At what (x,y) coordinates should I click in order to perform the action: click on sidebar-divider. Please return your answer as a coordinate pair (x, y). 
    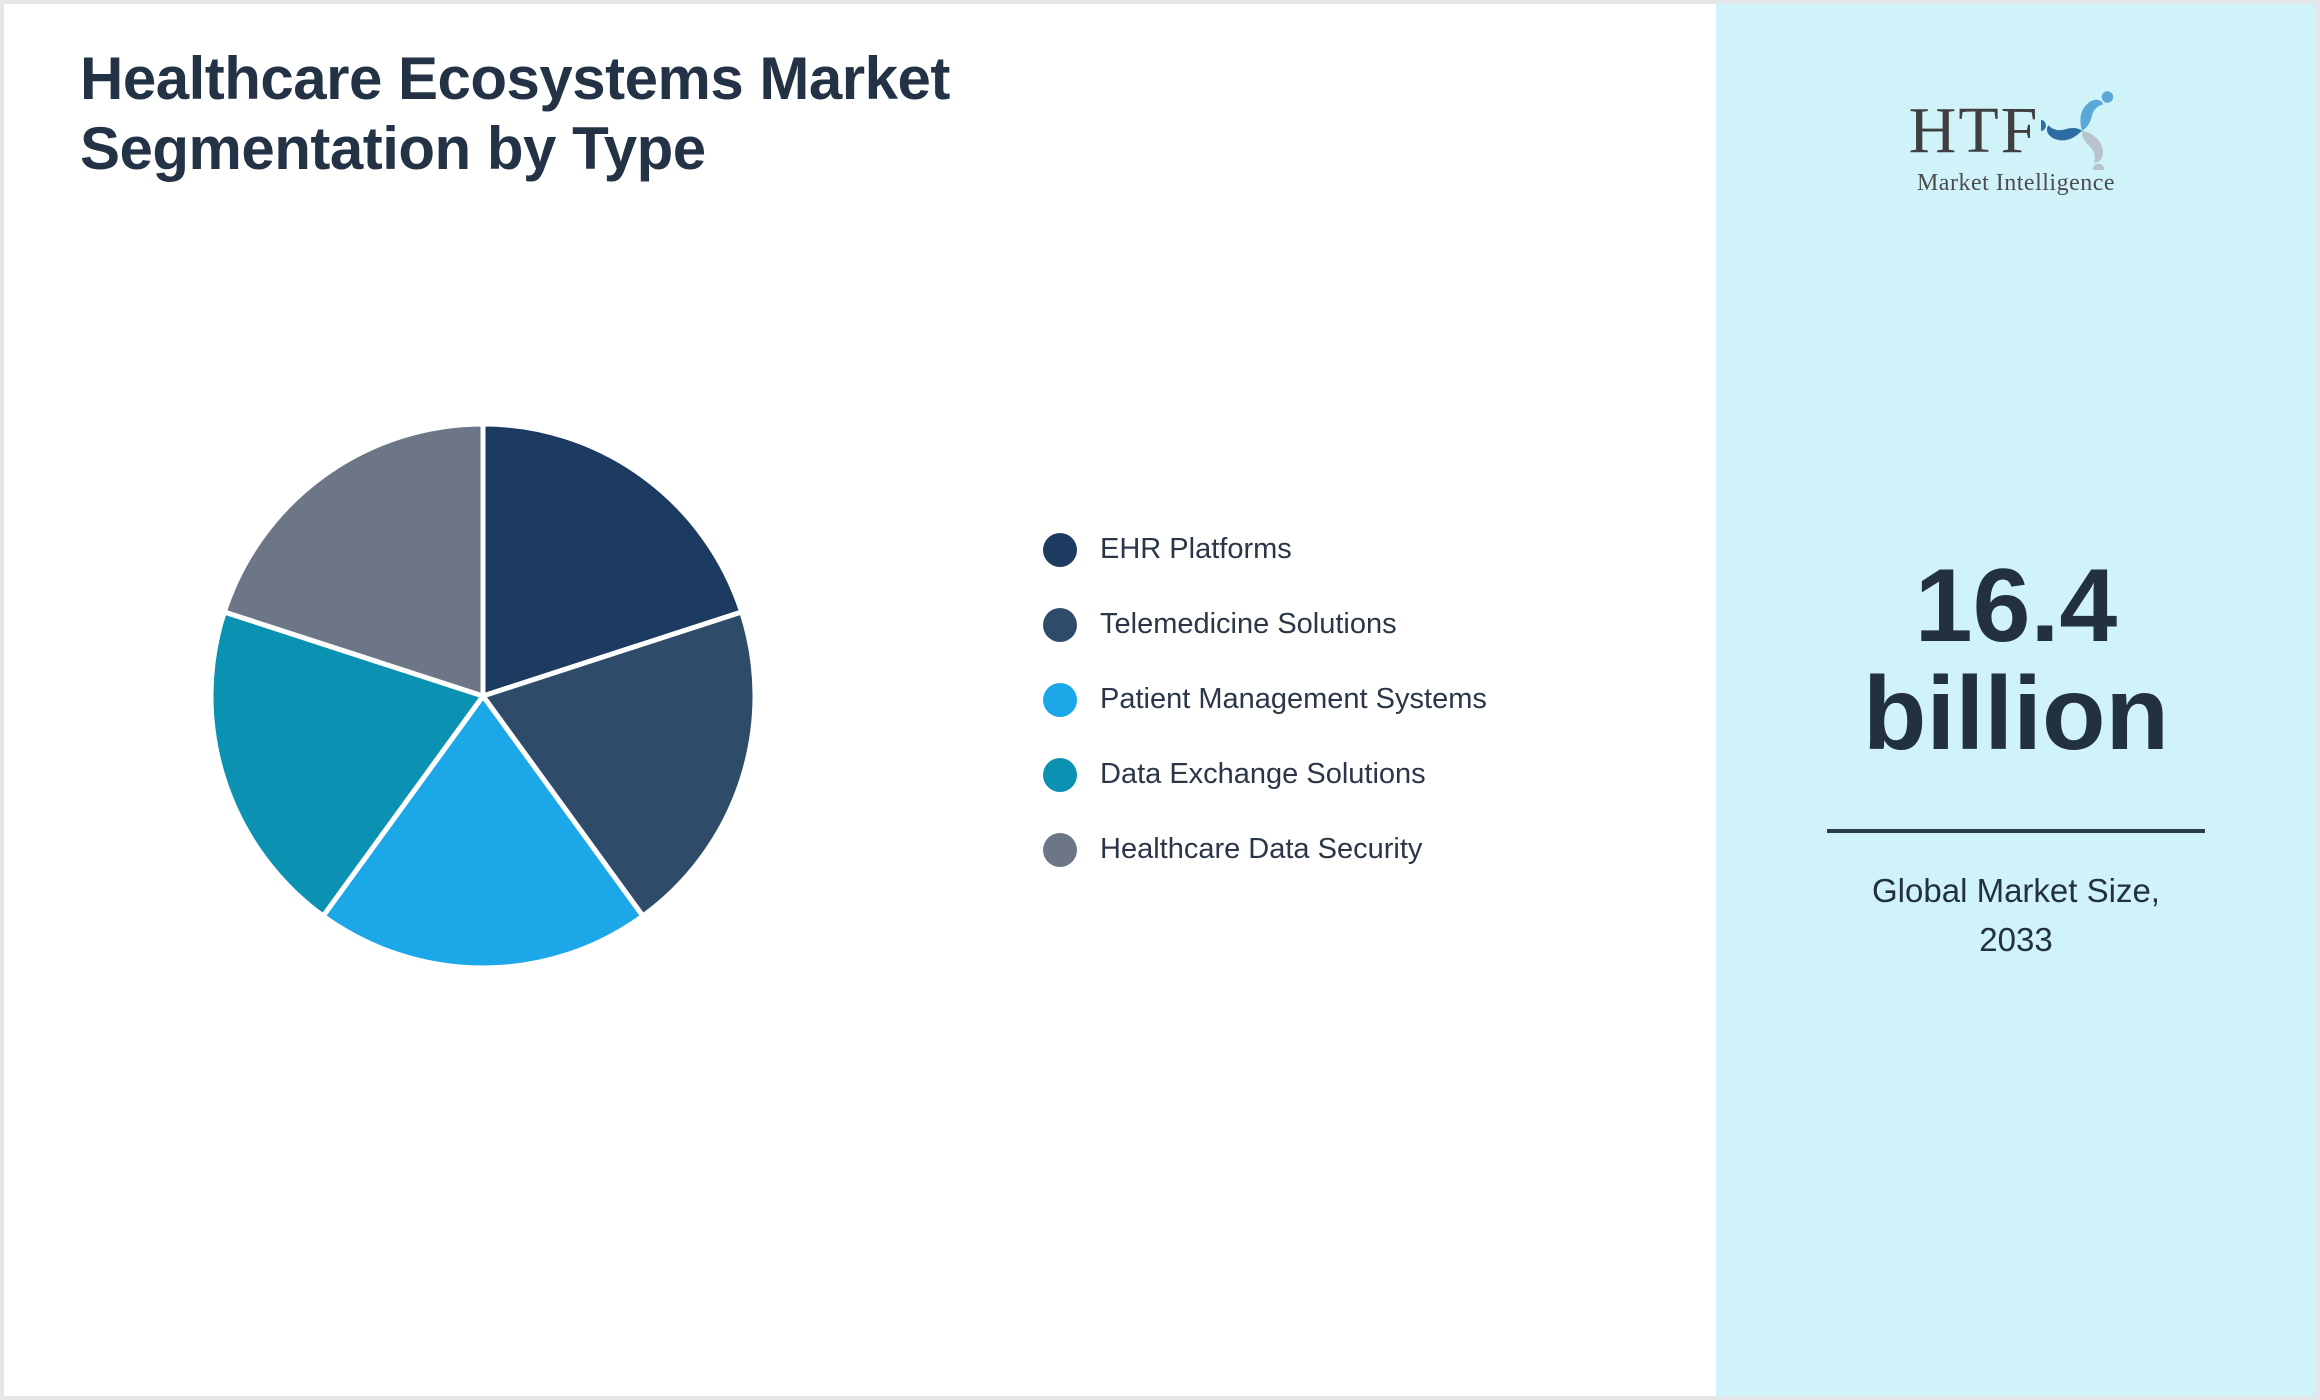
    Looking at the image, I should click on (2016, 831).